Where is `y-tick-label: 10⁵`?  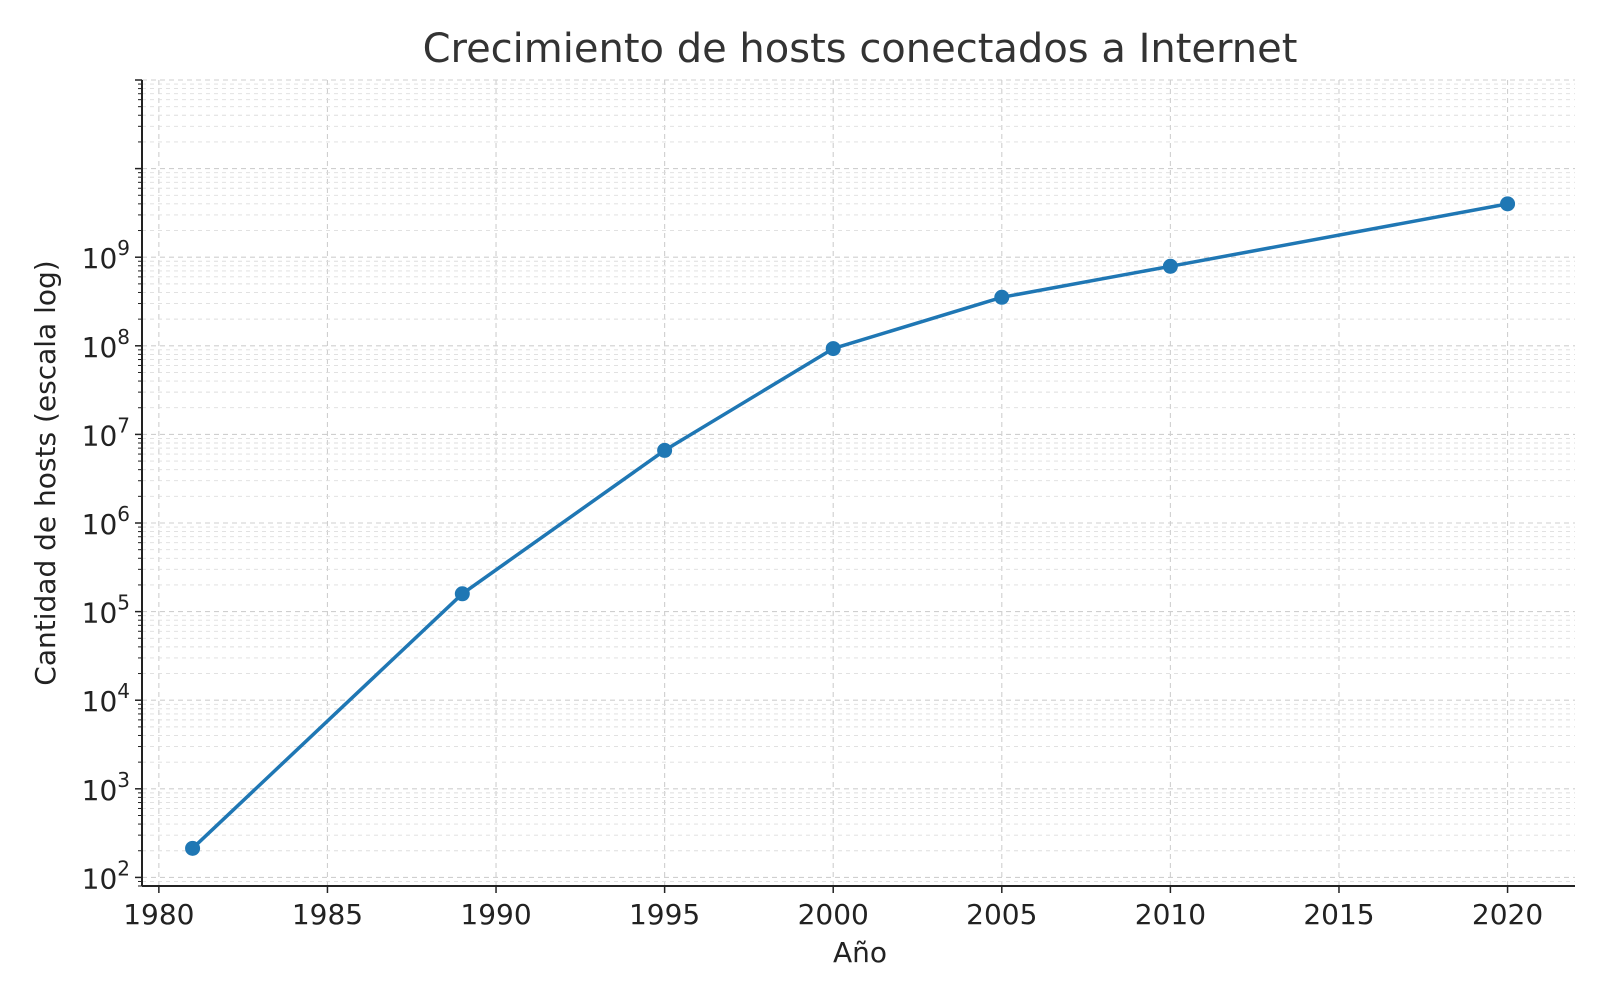 y-tick-label: 10⁵ is located at coordinates (106, 610).